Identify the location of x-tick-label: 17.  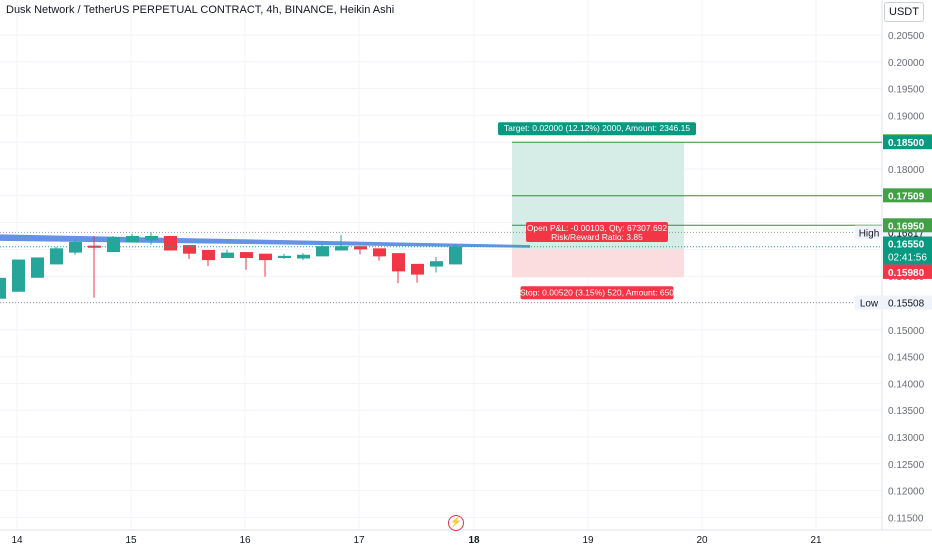
(359, 540).